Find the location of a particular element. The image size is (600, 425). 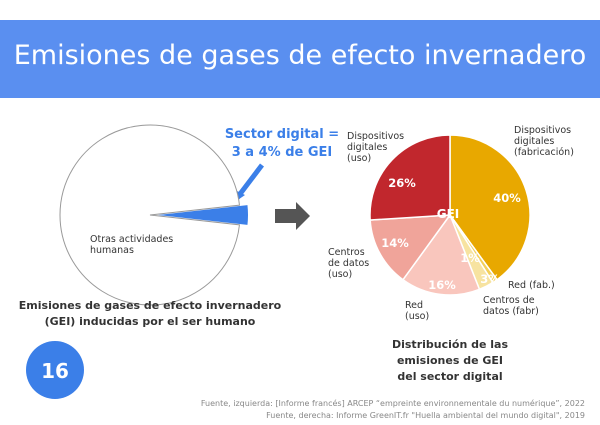

page-badge is located at coordinates (55, 370).